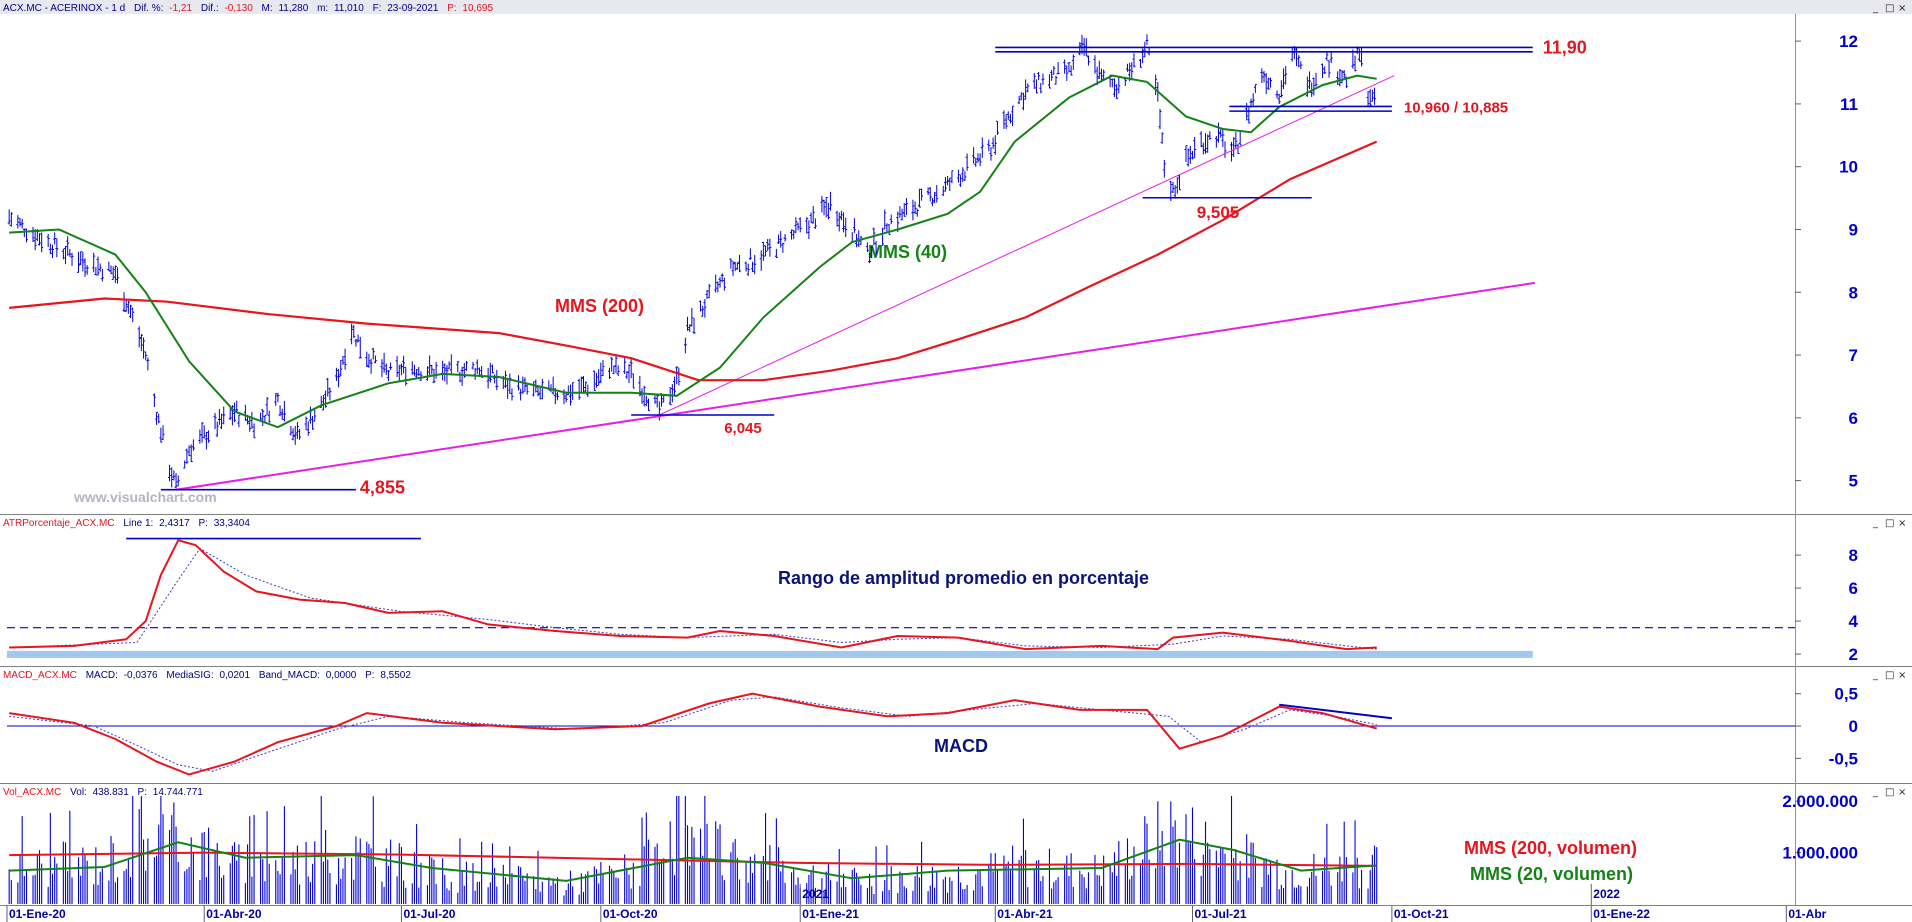  What do you see at coordinates (1875, 792) in the screenshot?
I see `volume-minimize-button: _` at bounding box center [1875, 792].